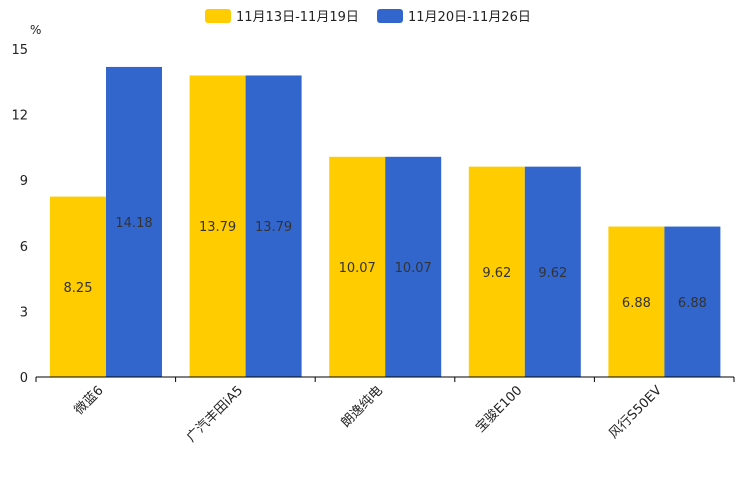  What do you see at coordinates (24, 312) in the screenshot?
I see `y-tick-label: 3` at bounding box center [24, 312].